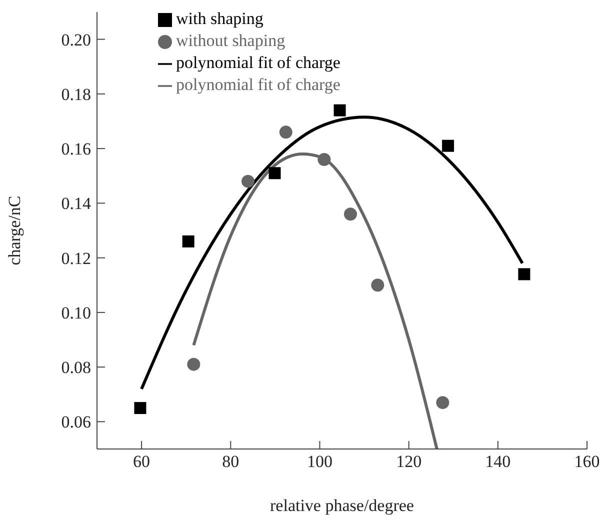  What do you see at coordinates (76, 40) in the screenshot?
I see `y-tick-label: 0.20` at bounding box center [76, 40].